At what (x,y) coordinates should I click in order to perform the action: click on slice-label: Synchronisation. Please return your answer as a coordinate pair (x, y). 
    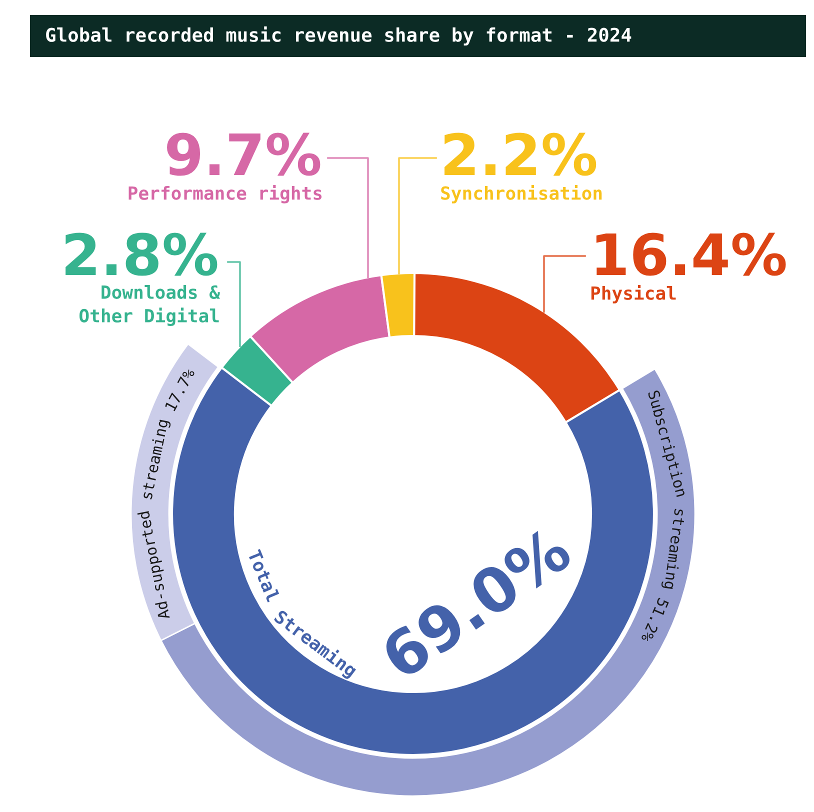
    Looking at the image, I should click on (521, 194).